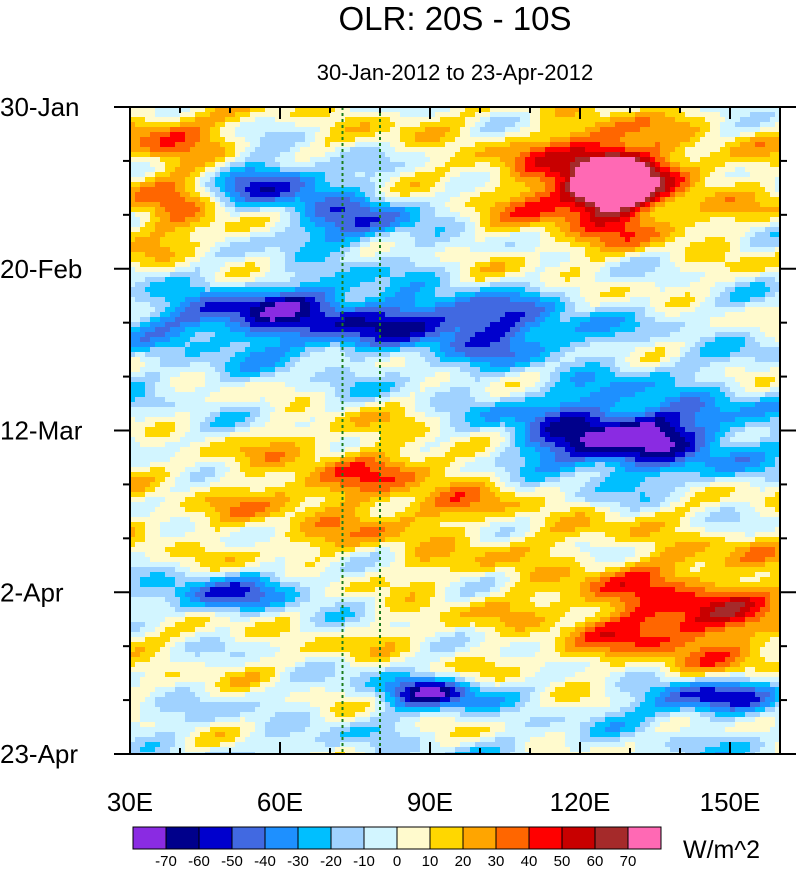 This screenshot has height=869, width=798. What do you see at coordinates (721, 850) in the screenshot?
I see `colorbar-units: W/m^2` at bounding box center [721, 850].